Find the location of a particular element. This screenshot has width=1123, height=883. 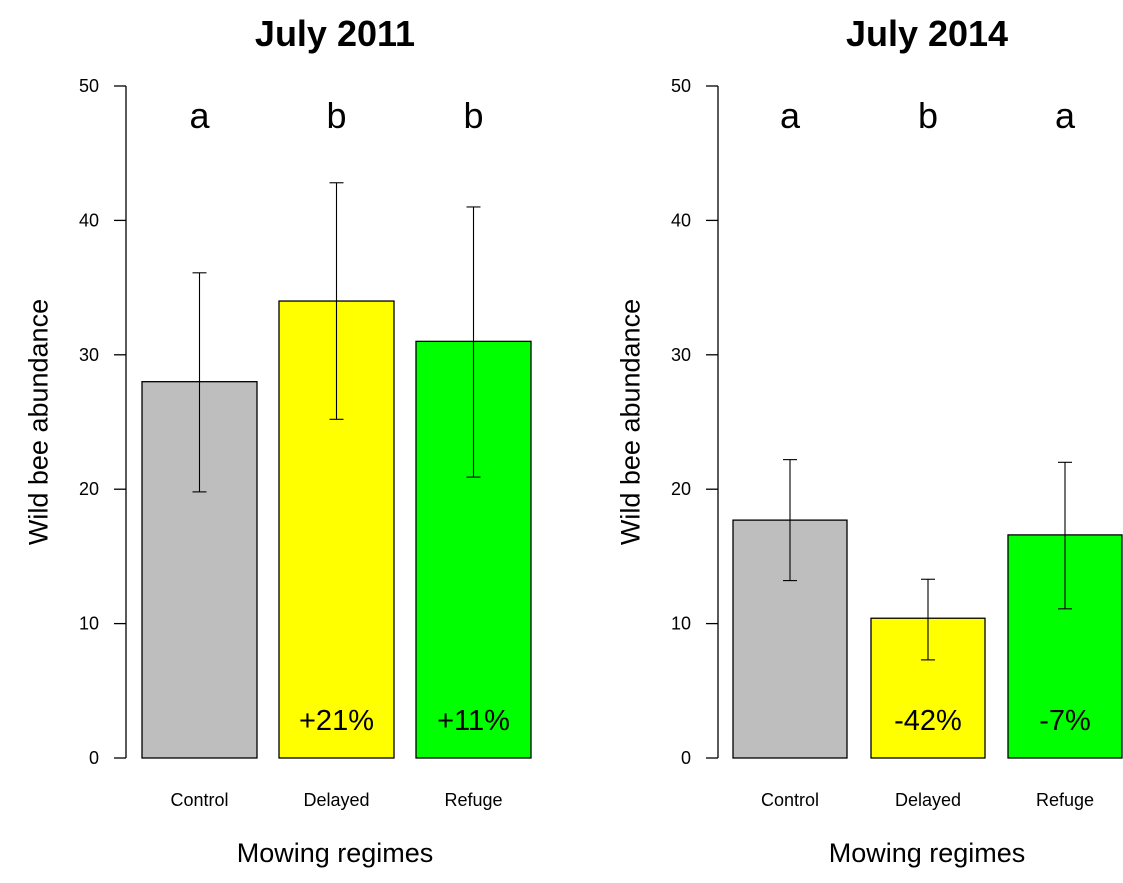

chart-title: July 2014 is located at coordinates (927, 33).